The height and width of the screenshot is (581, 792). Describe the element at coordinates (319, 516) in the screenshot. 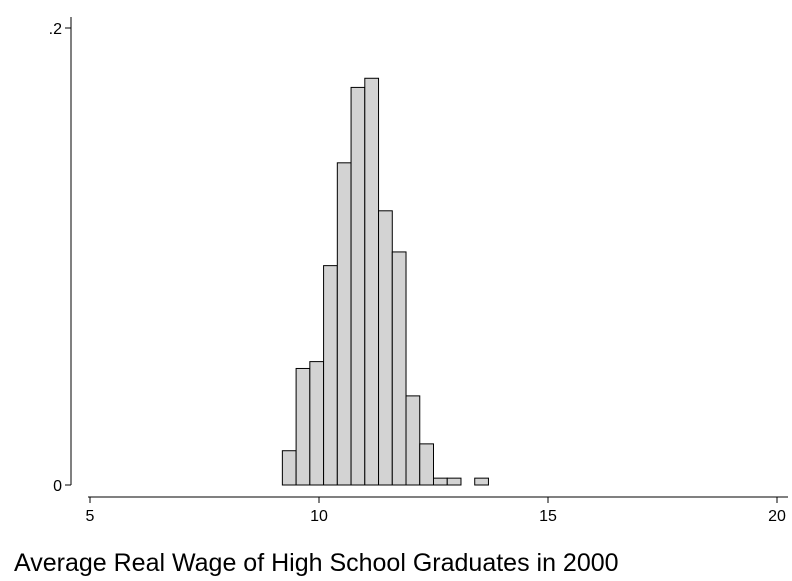

I see `x-tick-label: 10` at that location.